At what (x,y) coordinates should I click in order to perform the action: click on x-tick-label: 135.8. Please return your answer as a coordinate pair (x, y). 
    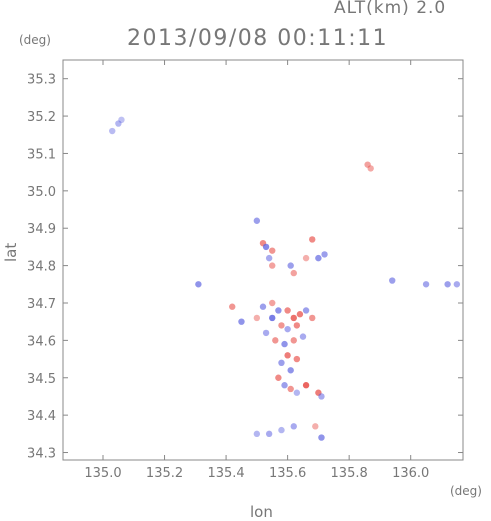
    Looking at the image, I should click on (349, 473).